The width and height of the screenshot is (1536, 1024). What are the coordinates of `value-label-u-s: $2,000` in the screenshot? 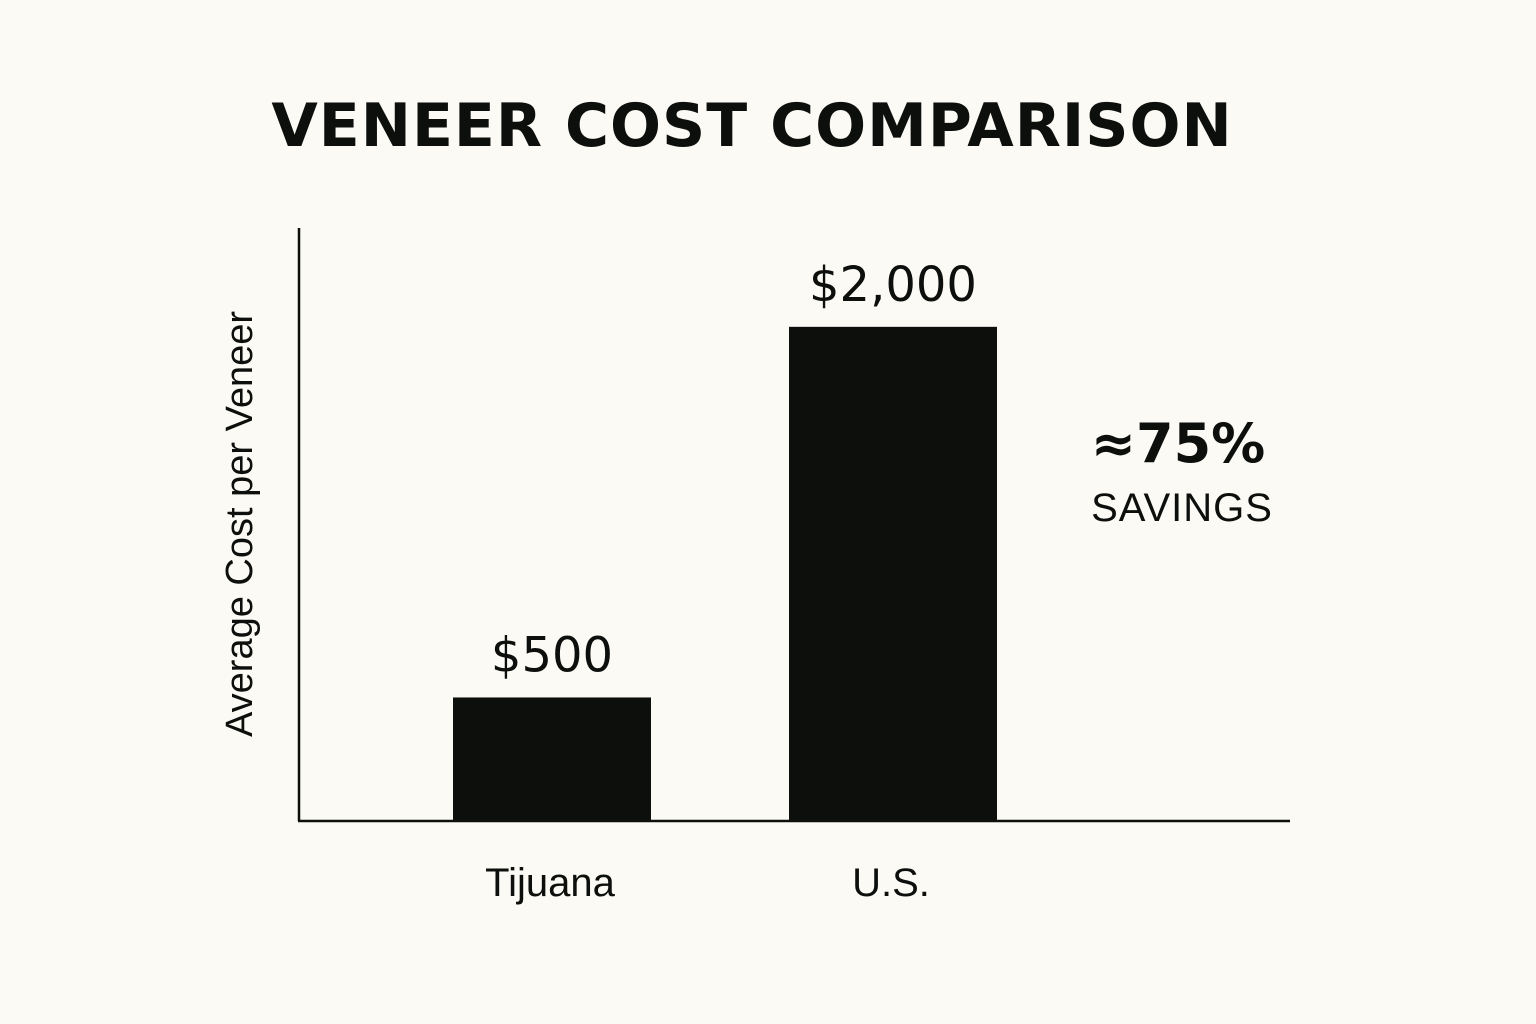 It's located at (893, 285).